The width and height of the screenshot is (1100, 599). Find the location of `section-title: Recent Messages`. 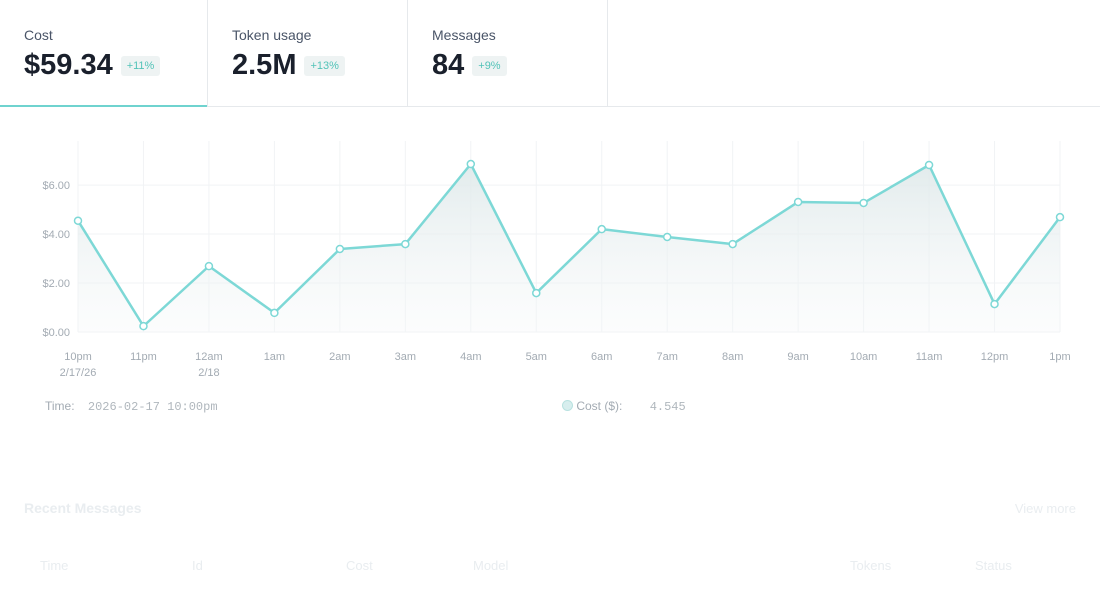

section-title: Recent Messages is located at coordinates (83, 508).